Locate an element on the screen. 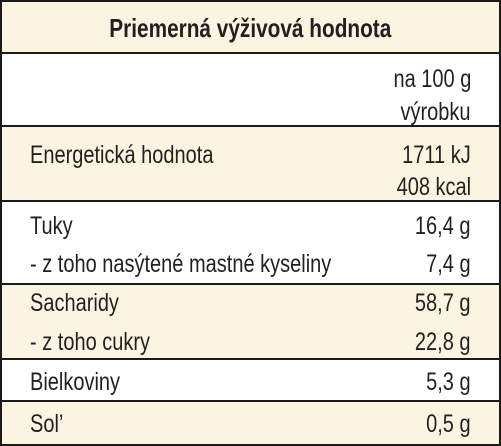 This screenshot has height=446, width=501. header: Priemerná výživová hodnota is located at coordinates (250, 27).